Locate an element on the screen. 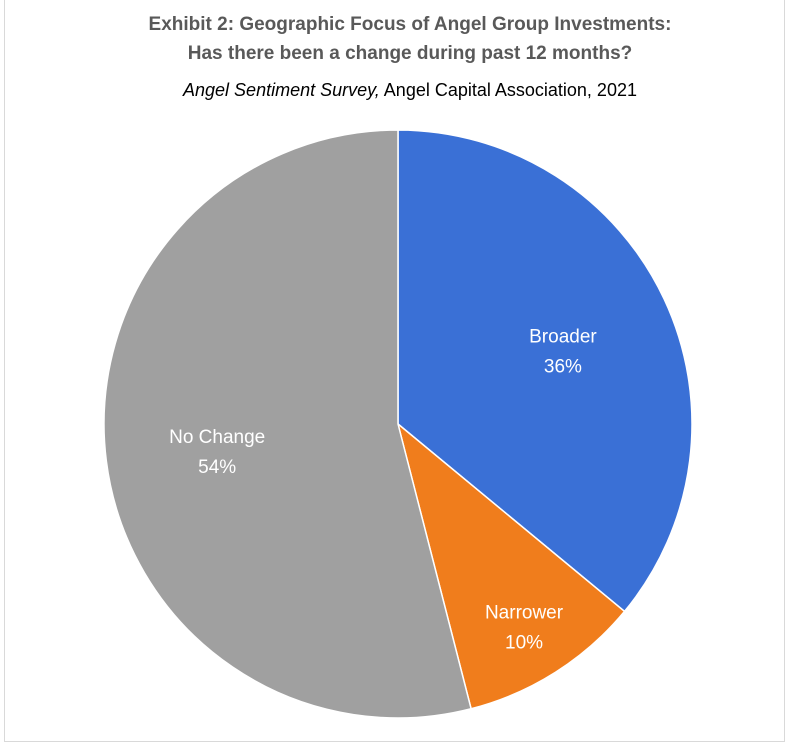 The width and height of the screenshot is (790, 745). slice-value-broader: 36% is located at coordinates (563, 366).